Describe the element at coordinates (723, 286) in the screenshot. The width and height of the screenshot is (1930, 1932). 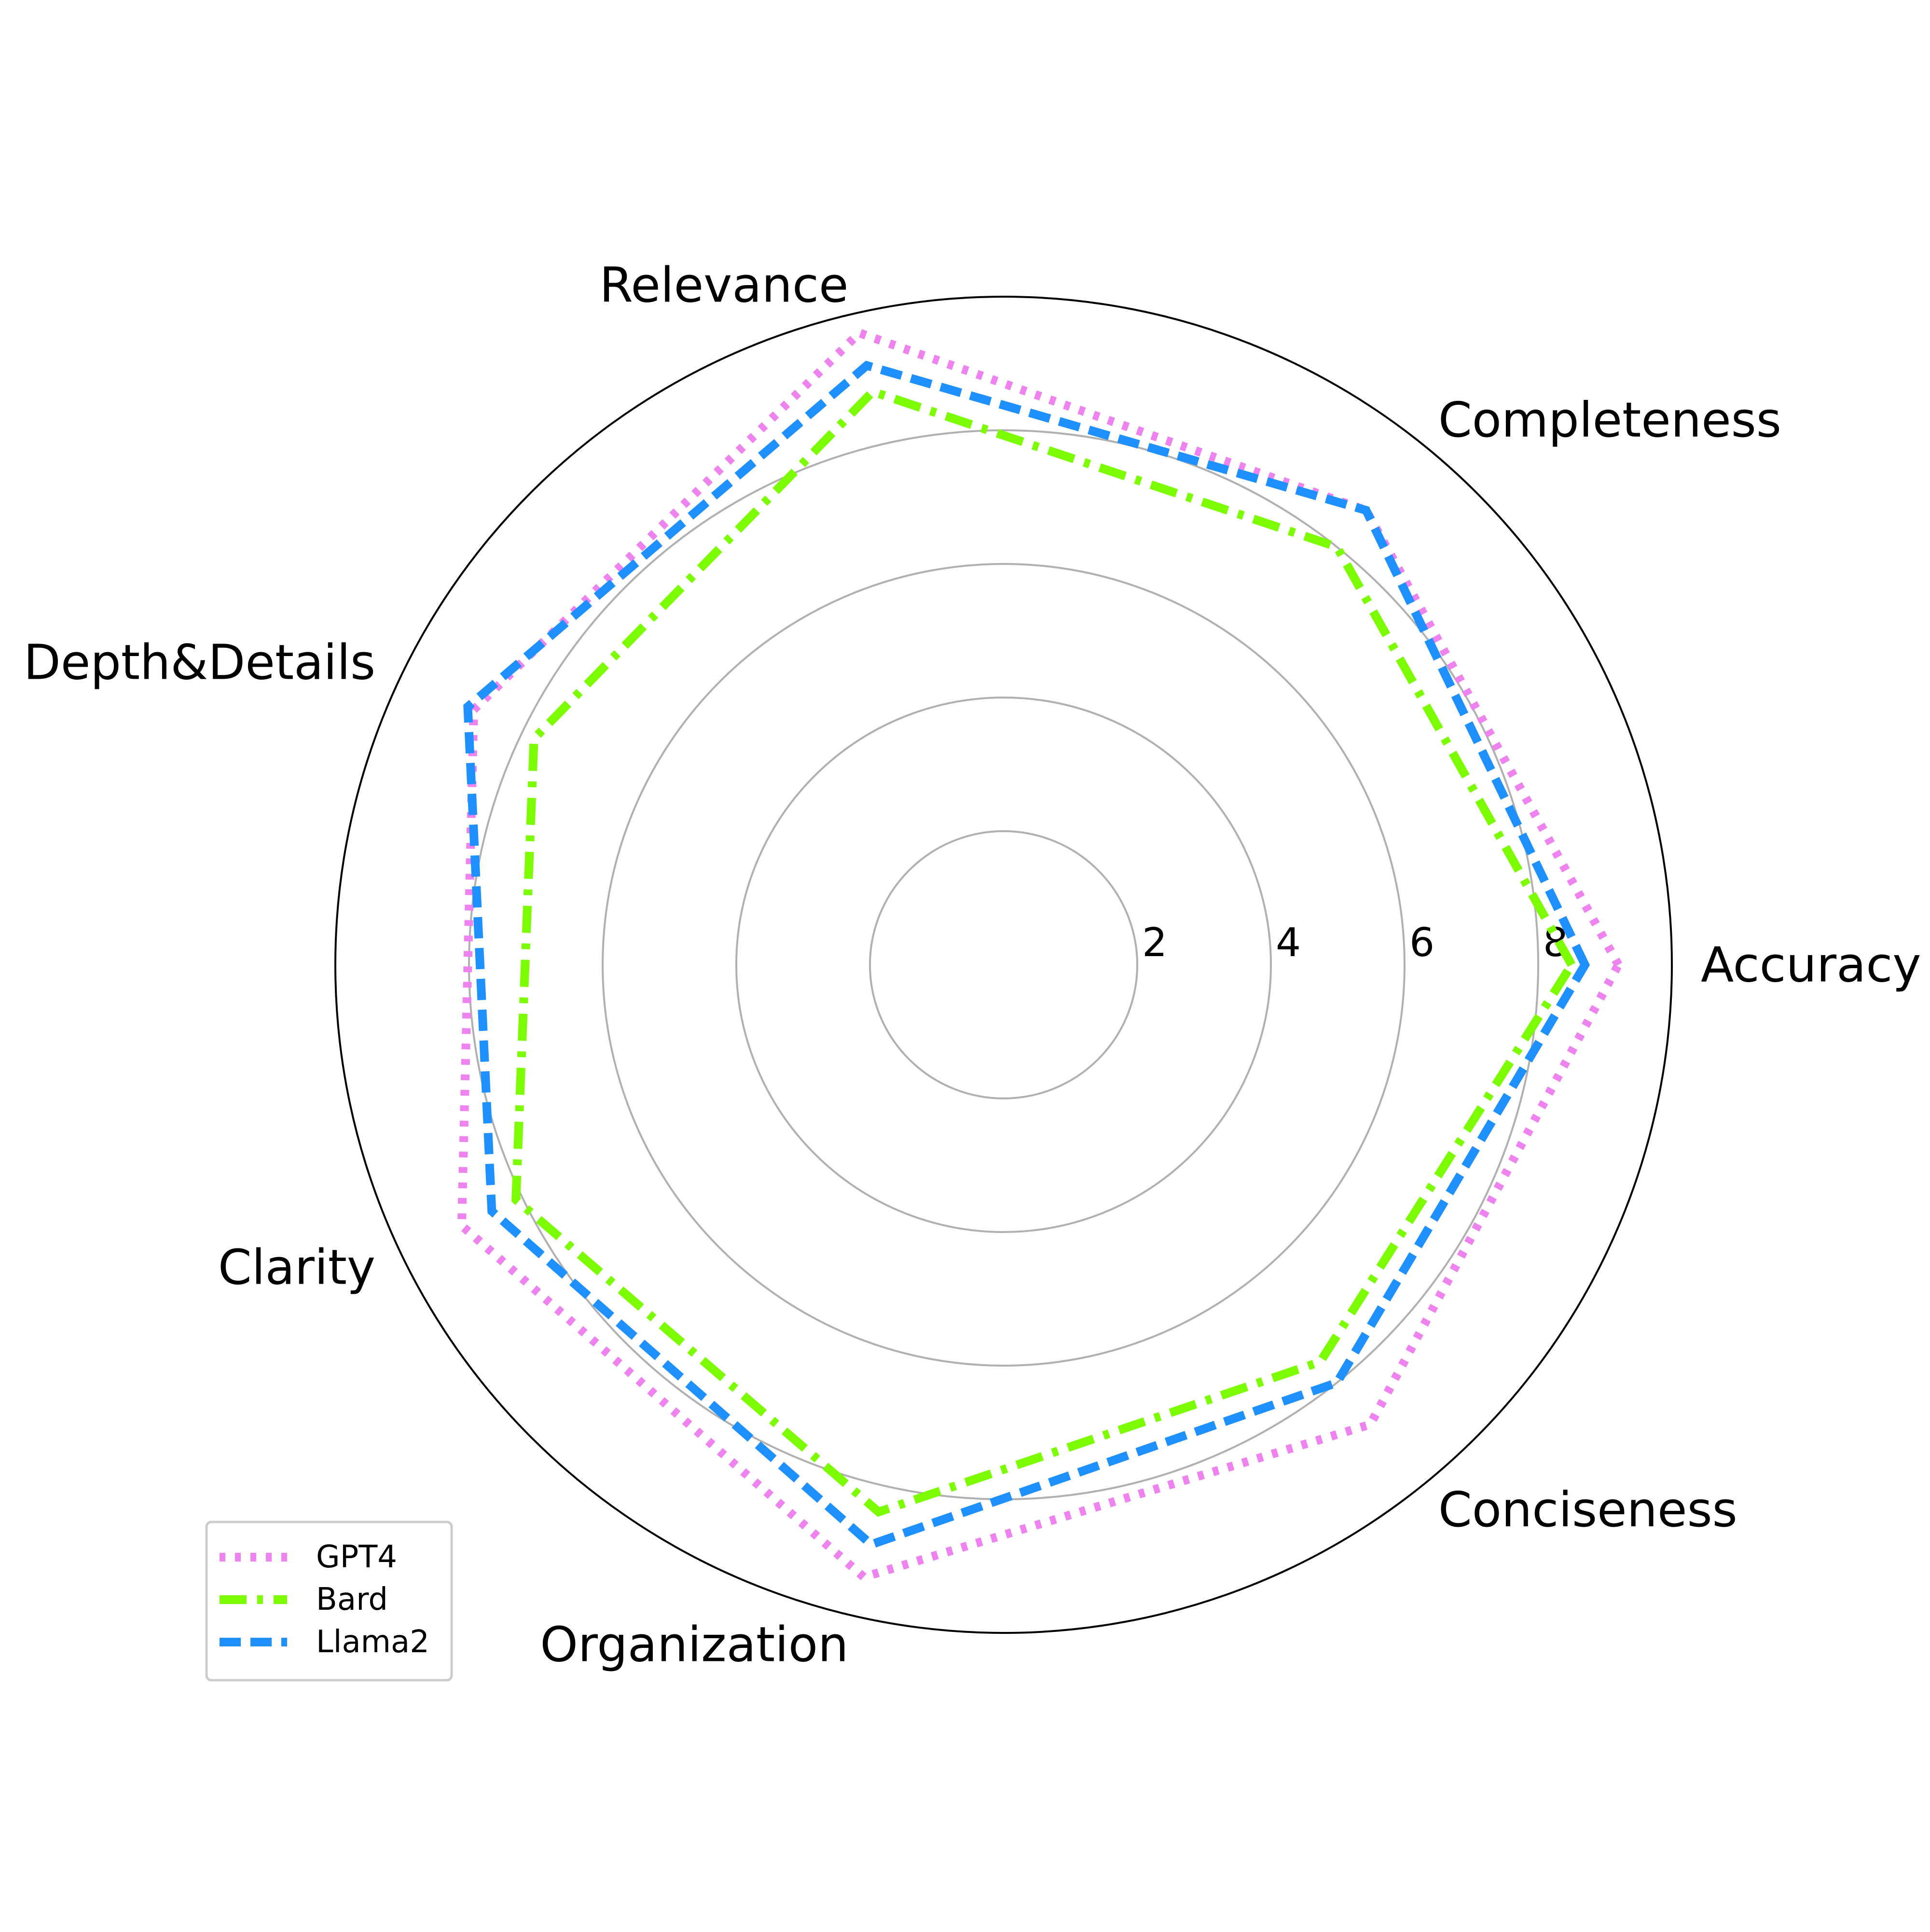
I see `category-label-relevance: Relevance` at that location.